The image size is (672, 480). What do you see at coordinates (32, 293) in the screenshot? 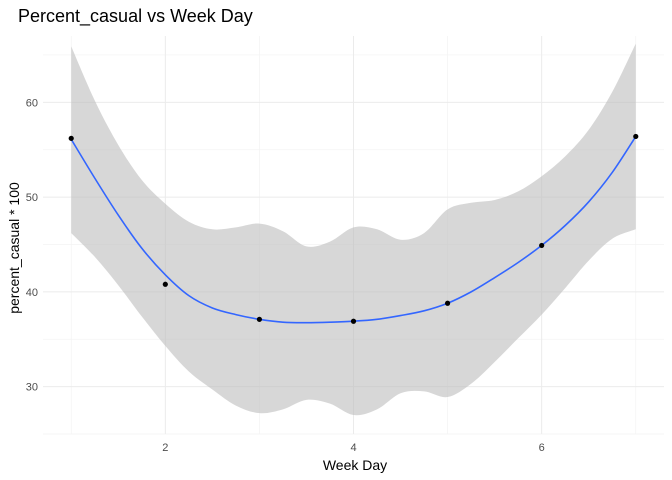
I see `y-tick-label: 40` at bounding box center [32, 293].